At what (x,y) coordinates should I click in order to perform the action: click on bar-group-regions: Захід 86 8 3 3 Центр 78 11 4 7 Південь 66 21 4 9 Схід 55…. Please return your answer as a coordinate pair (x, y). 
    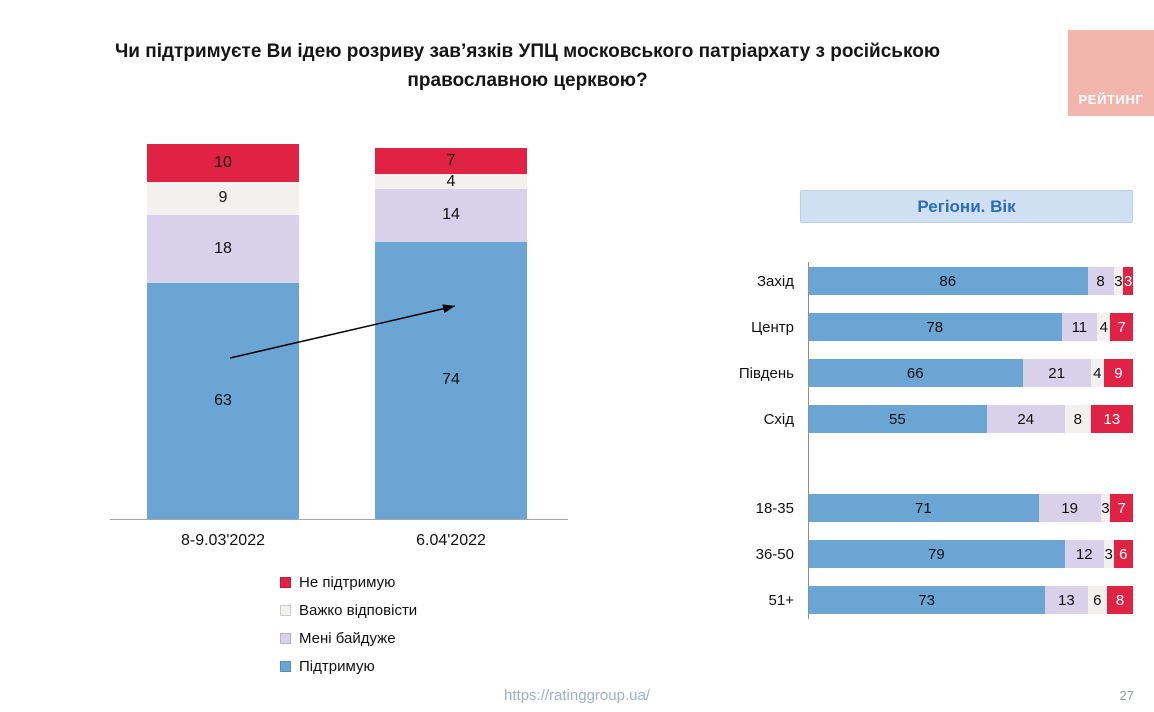
    Looking at the image, I should click on (918, 350).